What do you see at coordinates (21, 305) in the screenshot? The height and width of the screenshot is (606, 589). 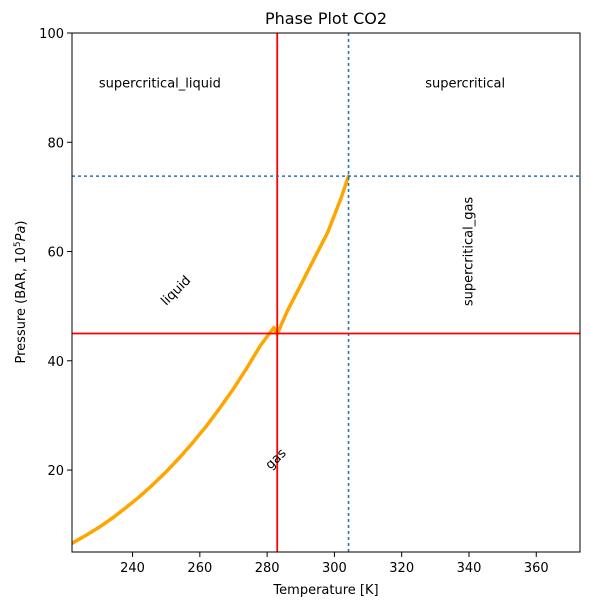 I see `y-axis-label-main: Pressure (BAR, 10` at bounding box center [21, 305].